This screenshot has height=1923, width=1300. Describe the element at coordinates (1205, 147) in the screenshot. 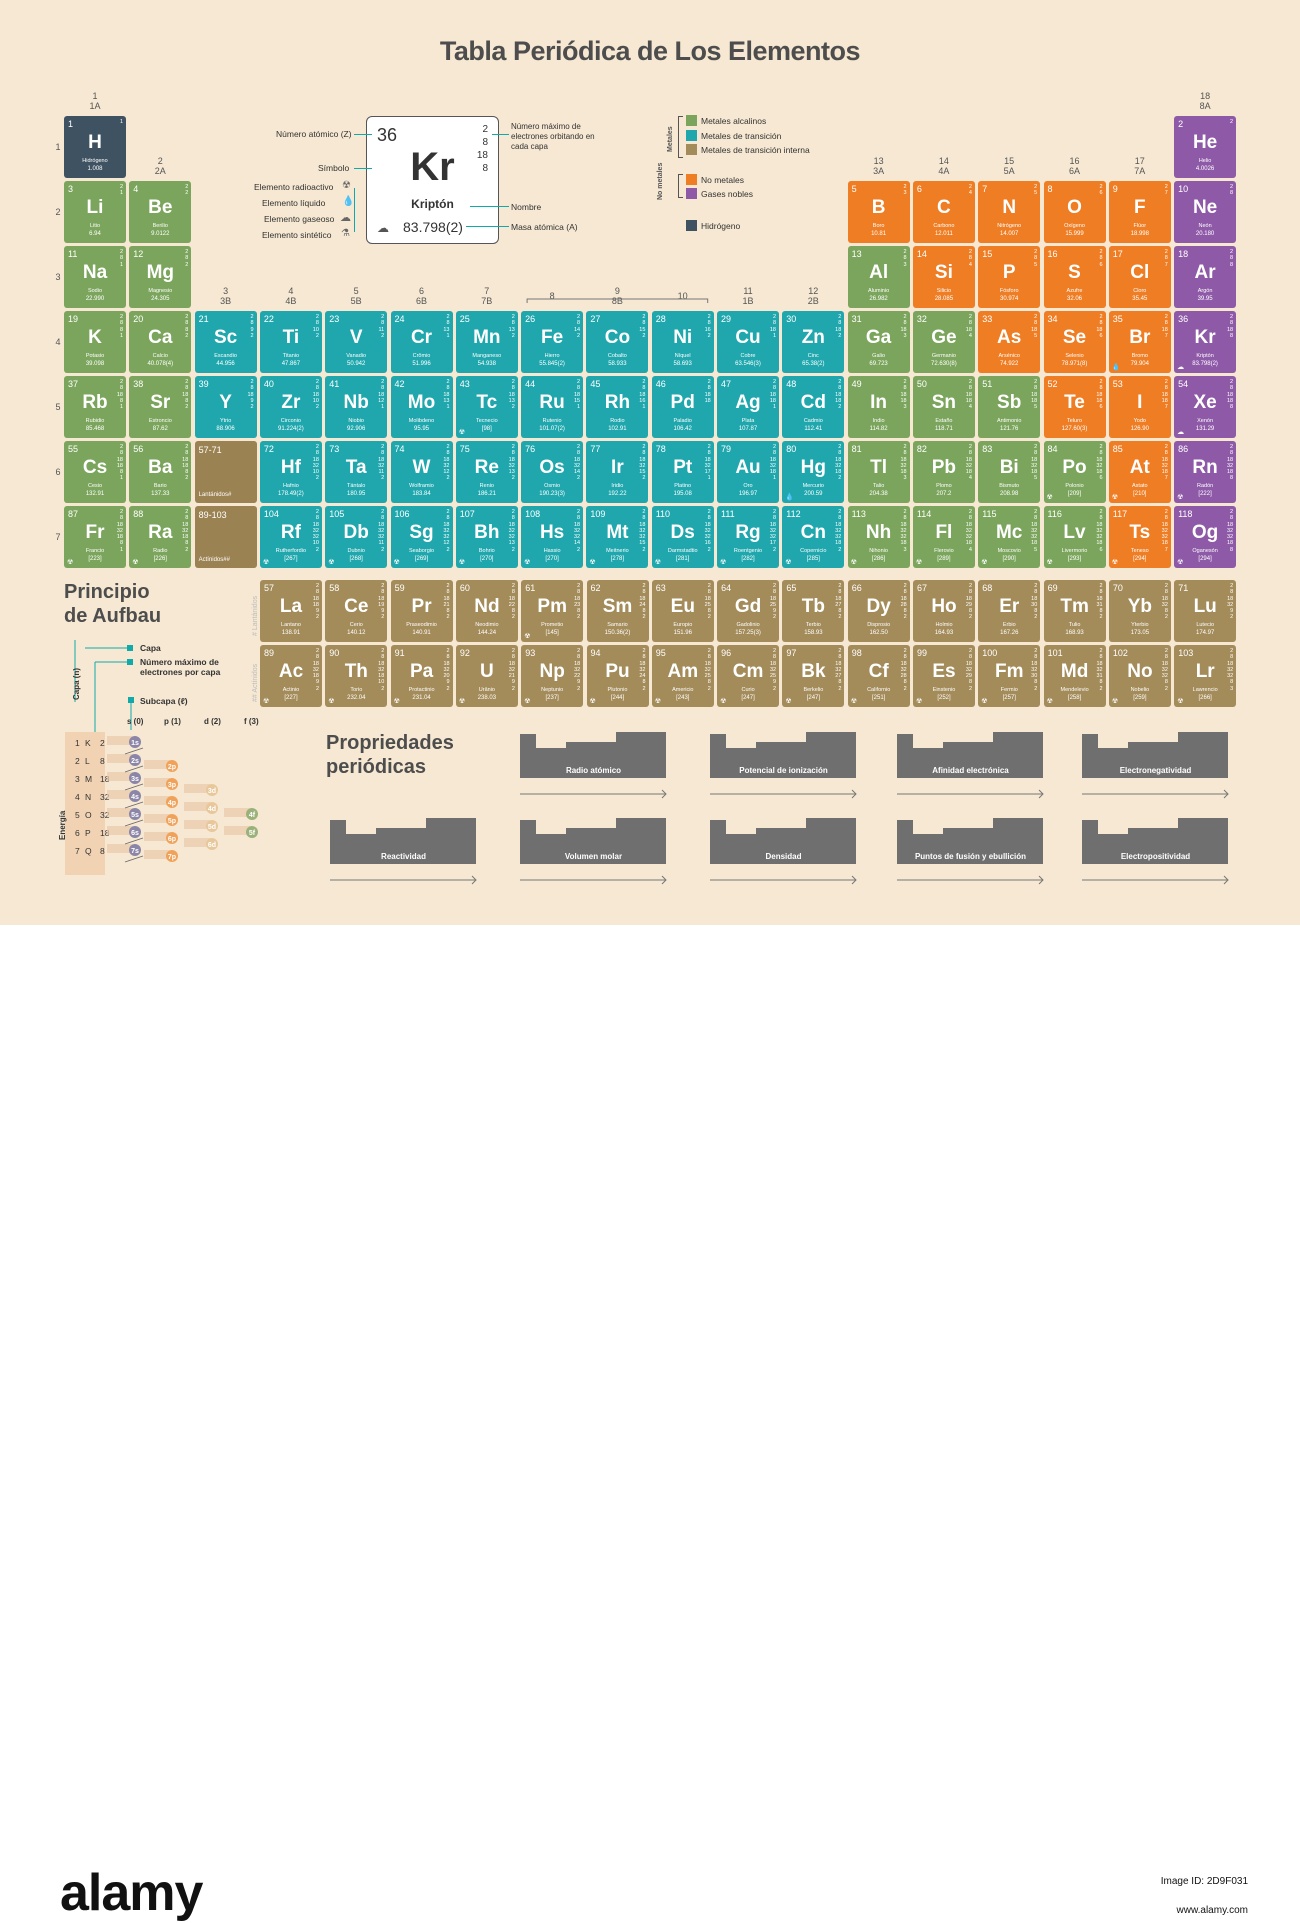

I see `element-he: 2 He Helio 4.0026 2` at that location.